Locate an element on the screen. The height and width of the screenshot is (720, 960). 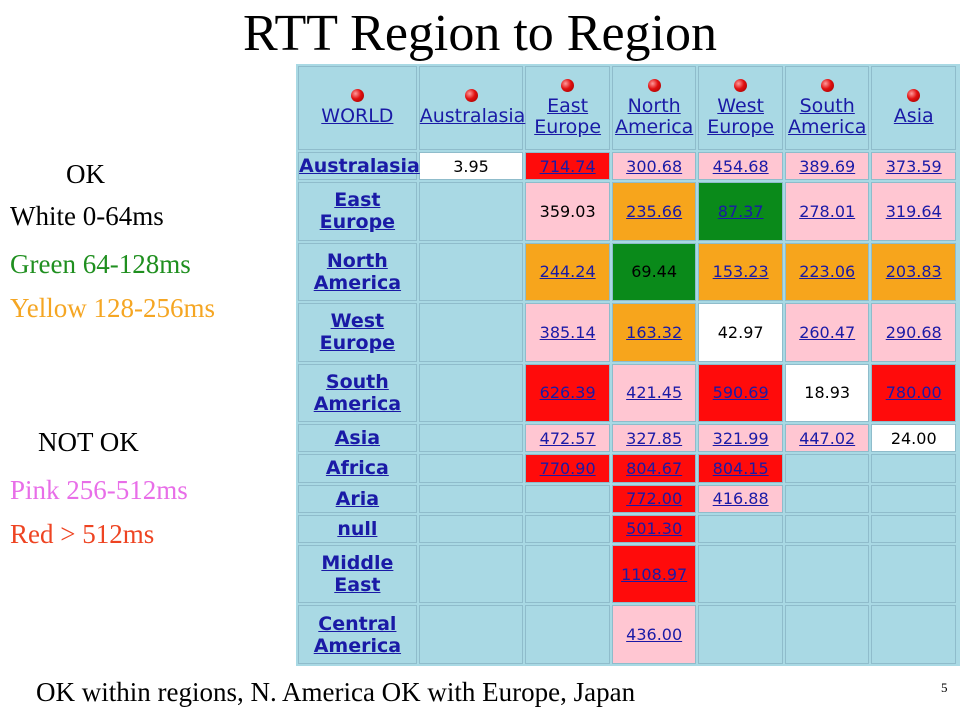
rtt-cell: 290.68 is located at coordinates (913, 332).